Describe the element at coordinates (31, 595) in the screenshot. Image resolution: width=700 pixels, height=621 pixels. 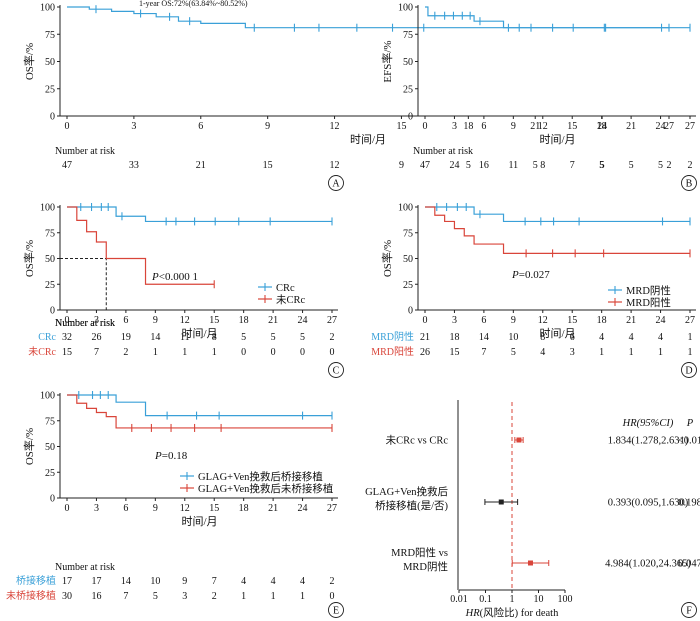
I see `risk-row-label: 未桥接移植` at that location.